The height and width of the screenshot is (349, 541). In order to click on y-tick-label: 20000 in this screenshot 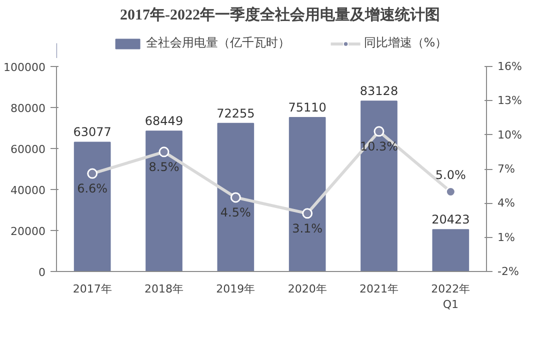, I will do `click(28, 231)`.